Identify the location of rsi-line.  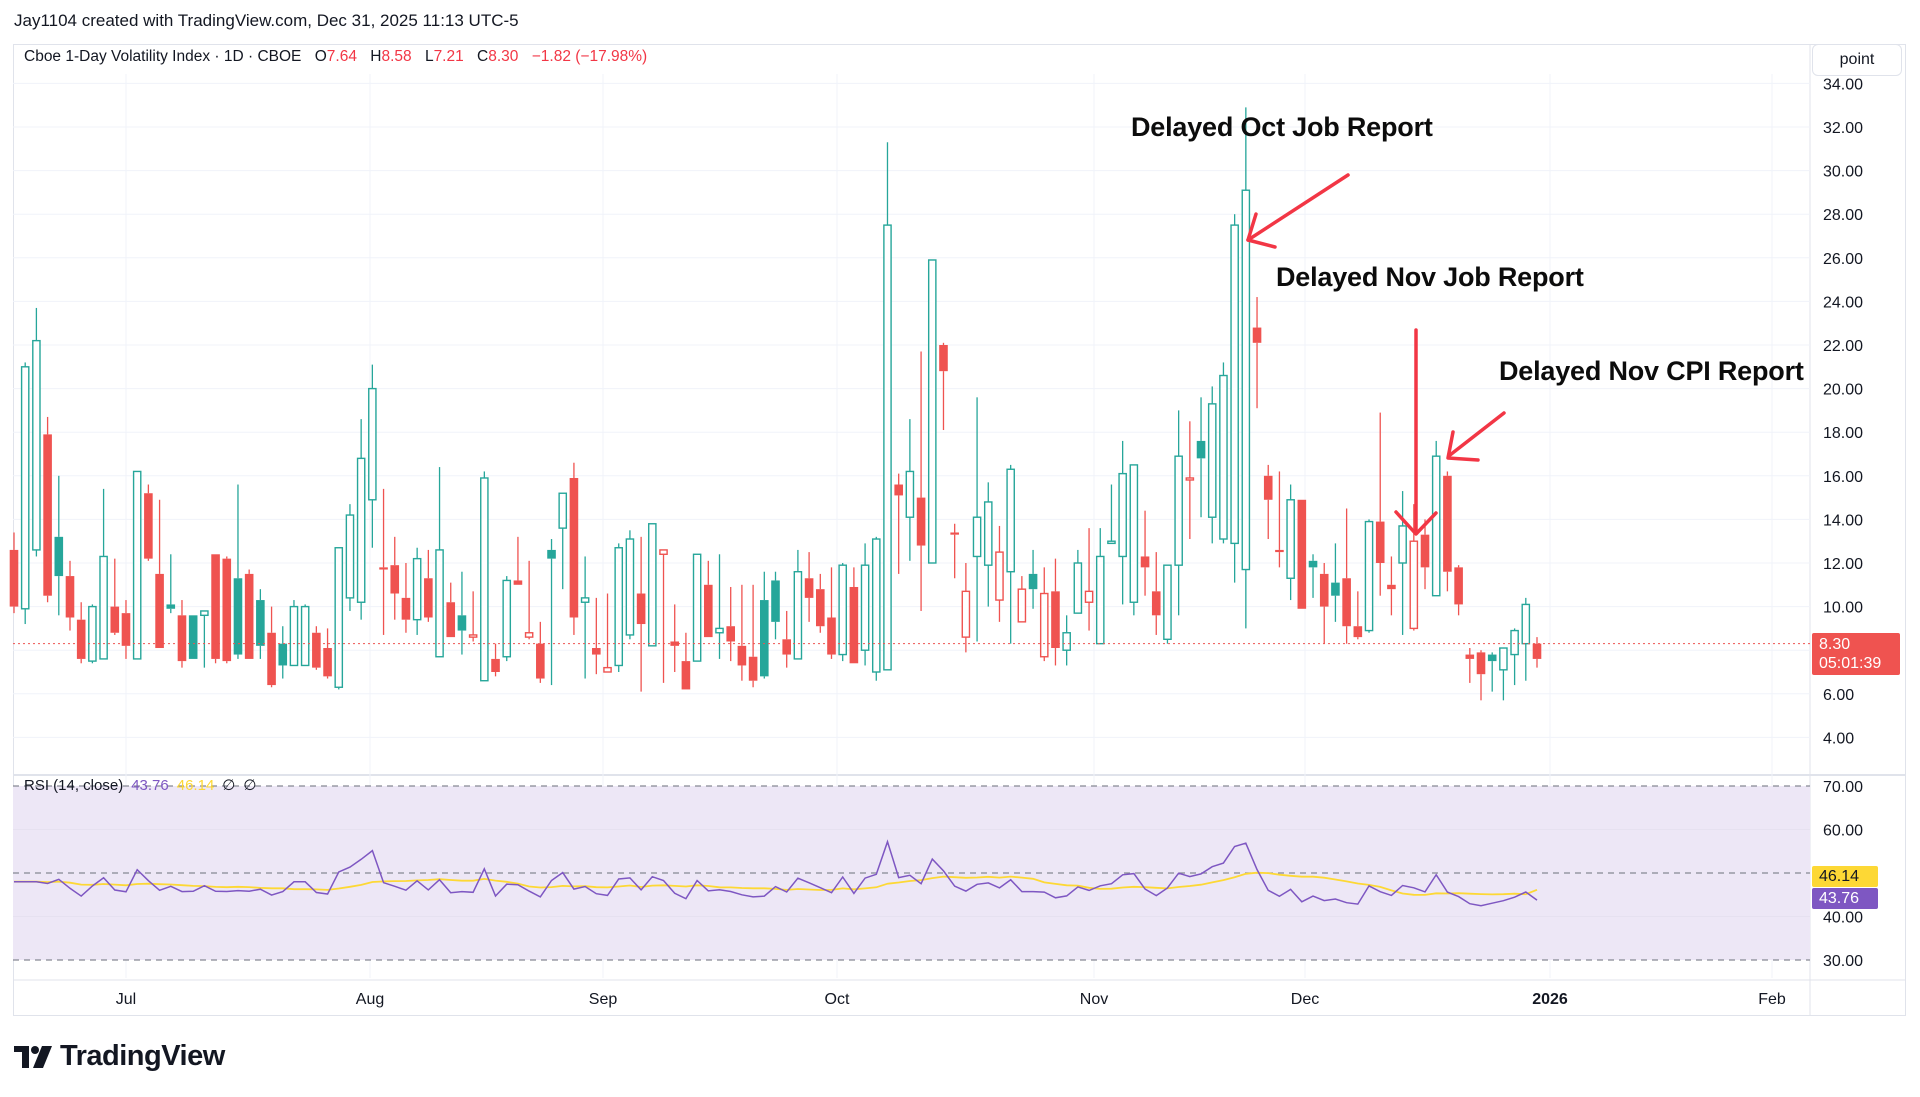
(776, 873).